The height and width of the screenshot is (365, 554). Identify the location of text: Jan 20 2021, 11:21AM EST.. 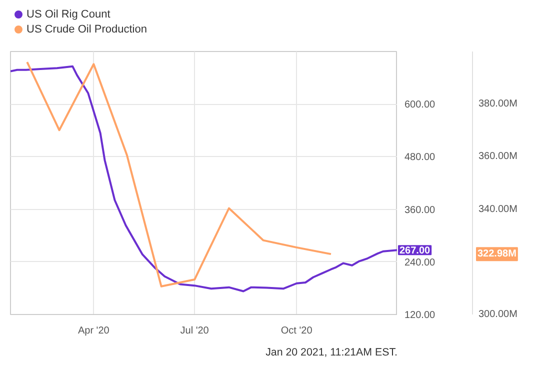
(332, 352).